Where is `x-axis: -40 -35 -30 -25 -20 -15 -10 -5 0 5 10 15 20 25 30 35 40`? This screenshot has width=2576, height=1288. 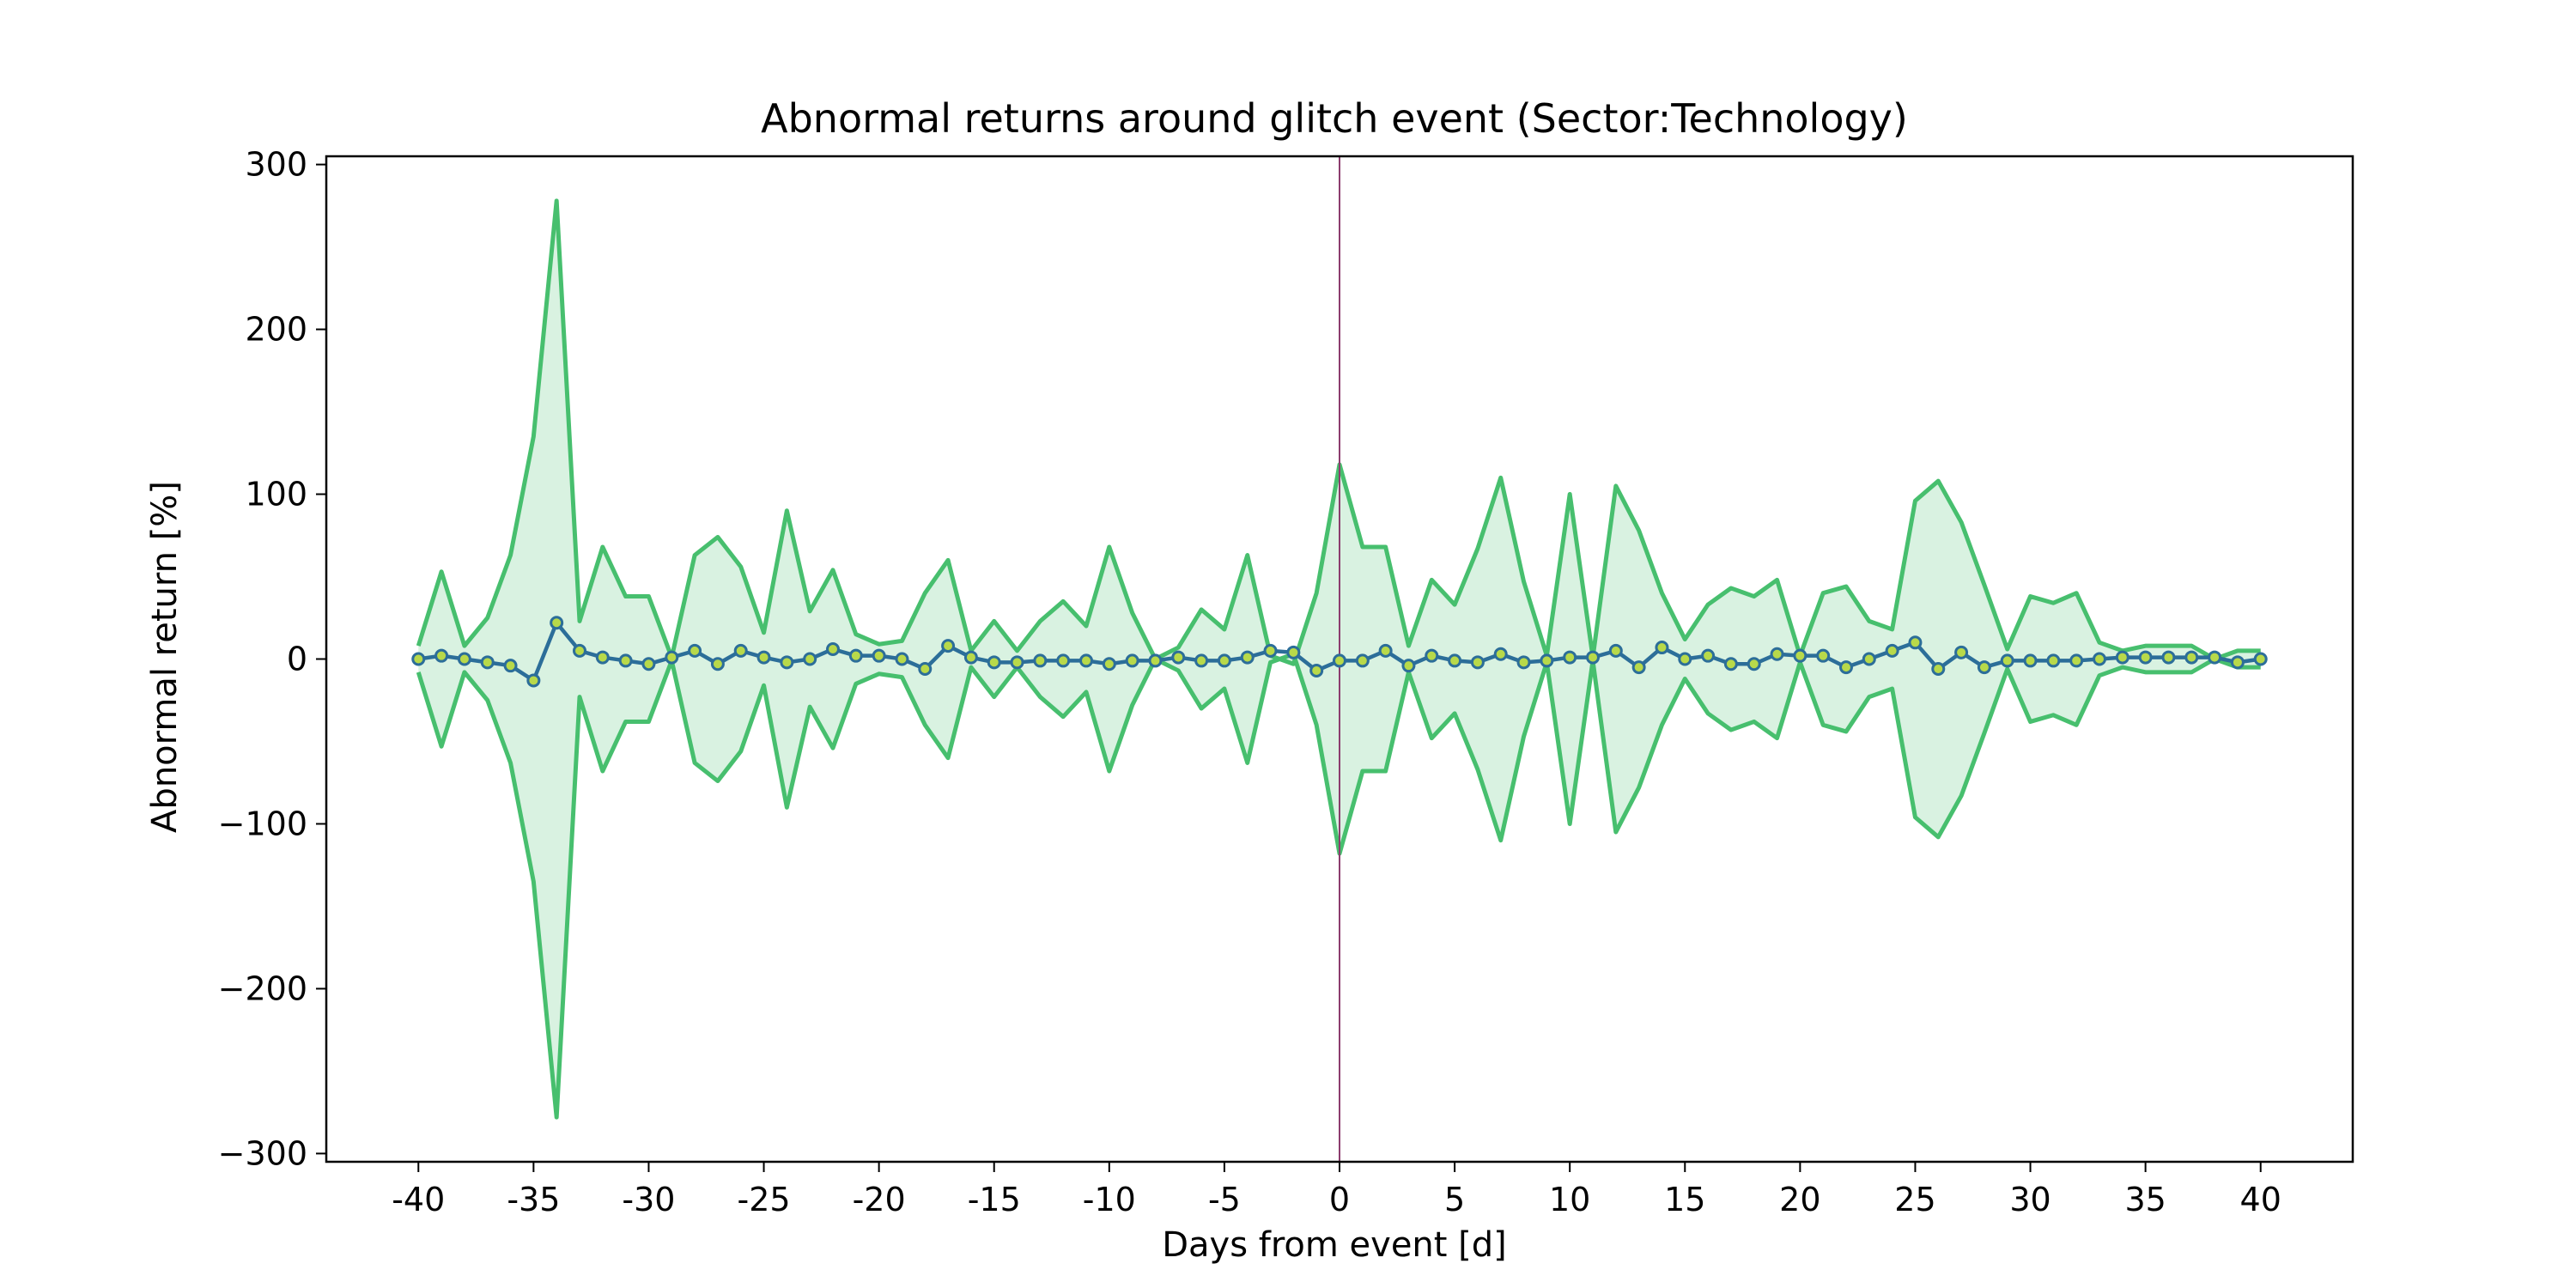 x-axis: -40 -35 -30 -25 -20 -15 -10 -5 0 5 10 15 20 25 30 35 40 is located at coordinates (1336, 1190).